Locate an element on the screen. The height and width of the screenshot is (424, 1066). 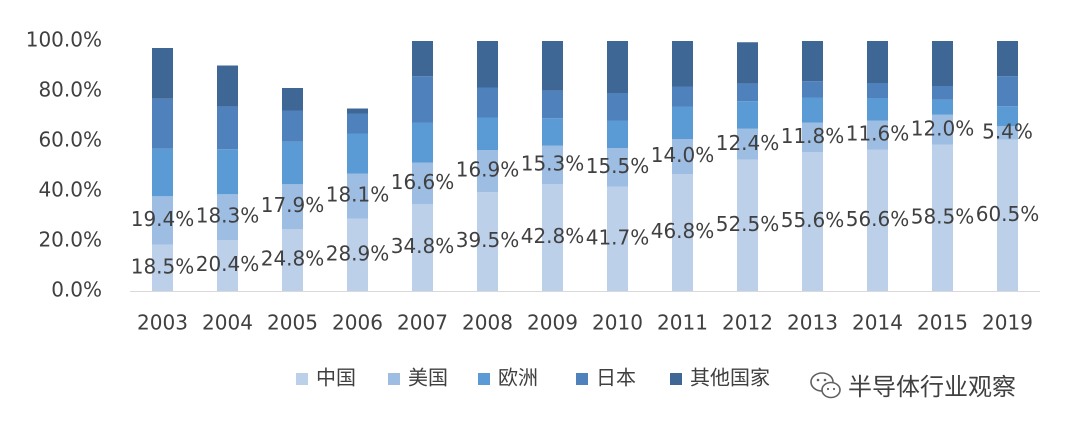
data-label: 20.4% is located at coordinates (228, 264).